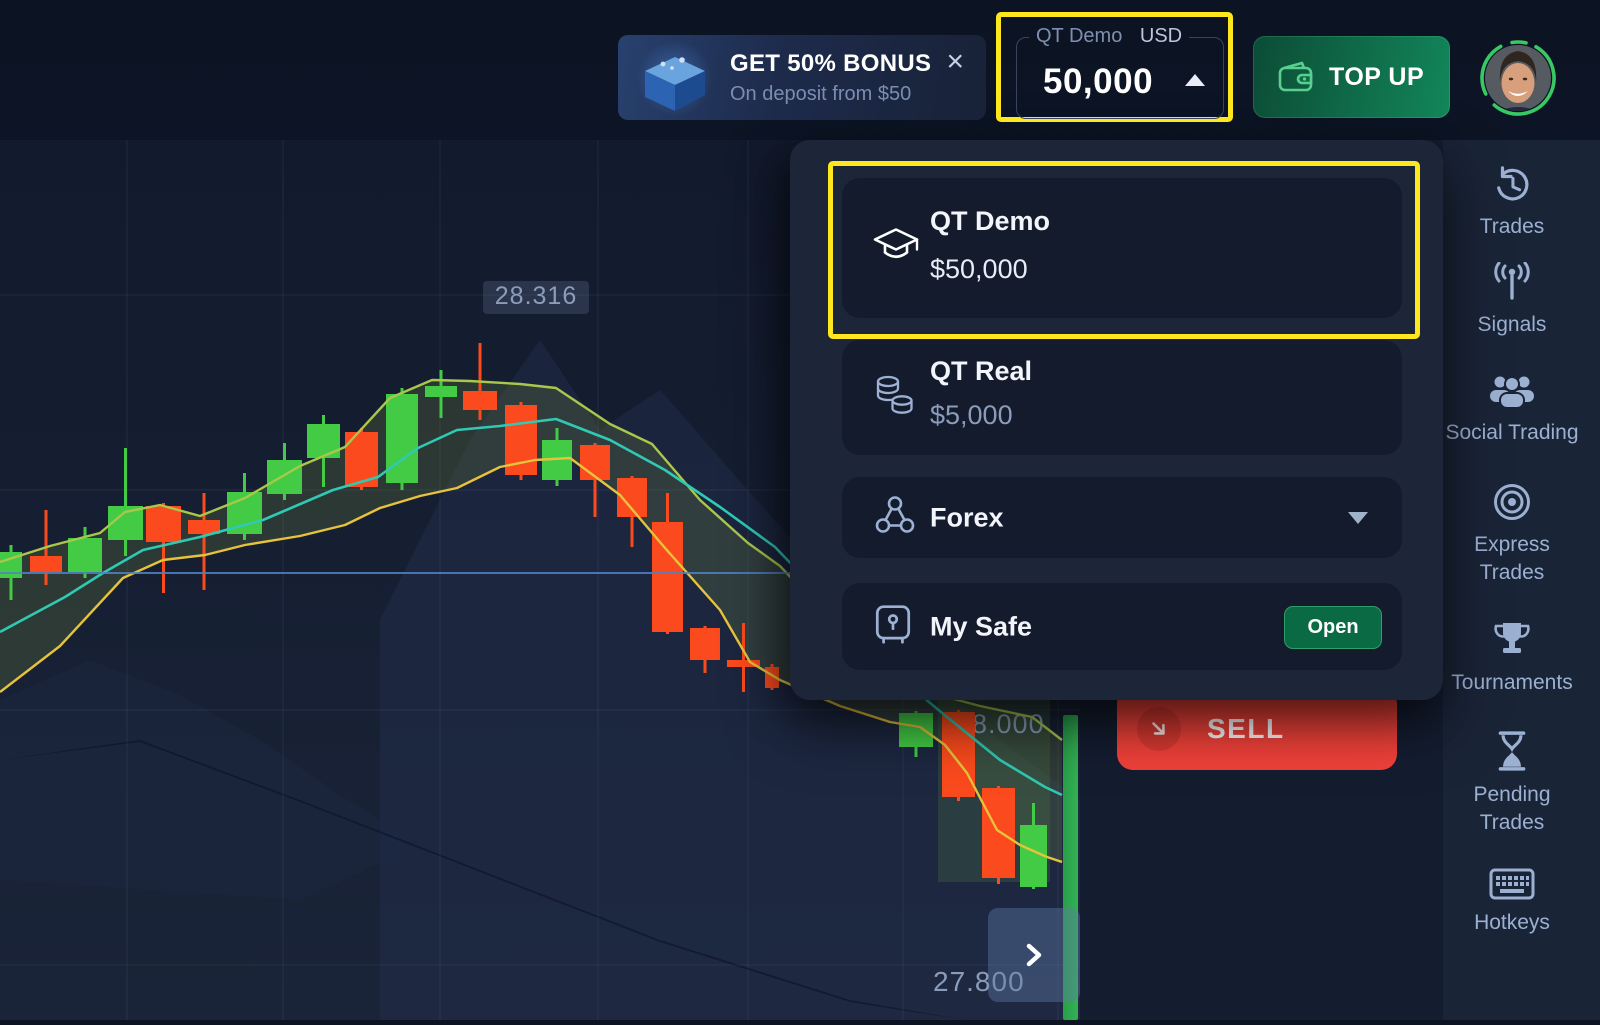 This screenshot has width=1600, height=1025. Describe the element at coordinates (1512, 638) in the screenshot. I see `tournaments-icon` at that location.